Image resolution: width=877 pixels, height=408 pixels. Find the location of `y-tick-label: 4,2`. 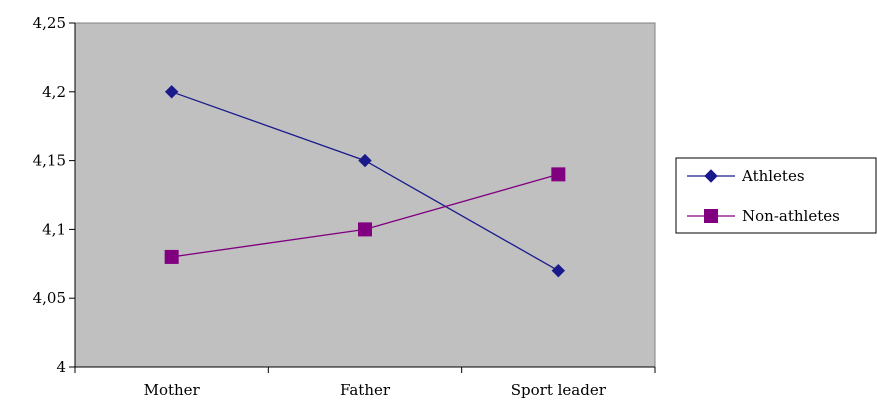

y-tick-label: 4,2 is located at coordinates (54, 92).